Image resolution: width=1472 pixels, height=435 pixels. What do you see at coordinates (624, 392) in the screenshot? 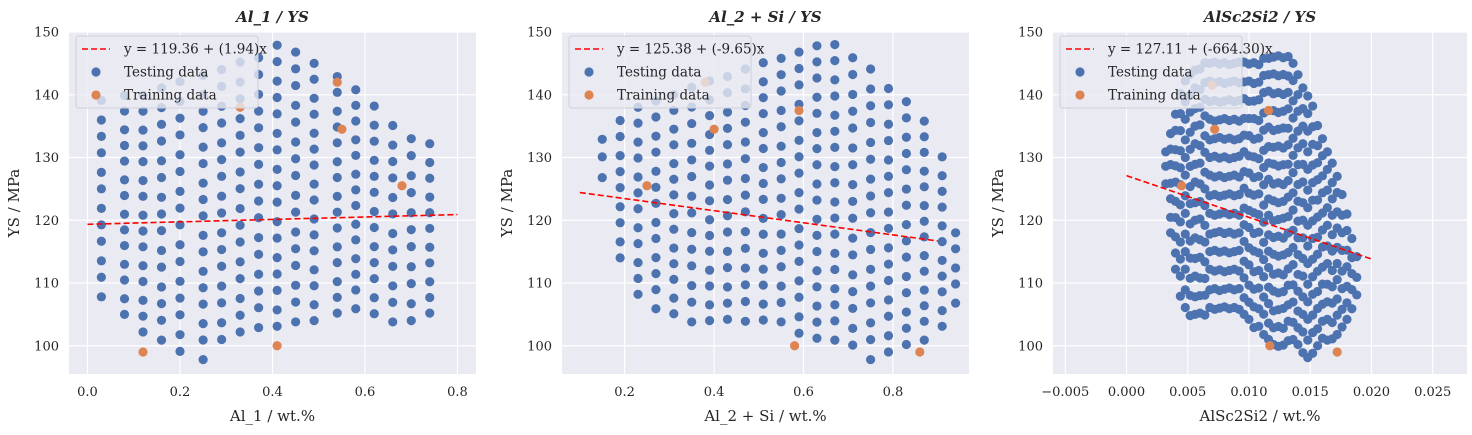
I see `x-tick-label: 0.2` at bounding box center [624, 392].